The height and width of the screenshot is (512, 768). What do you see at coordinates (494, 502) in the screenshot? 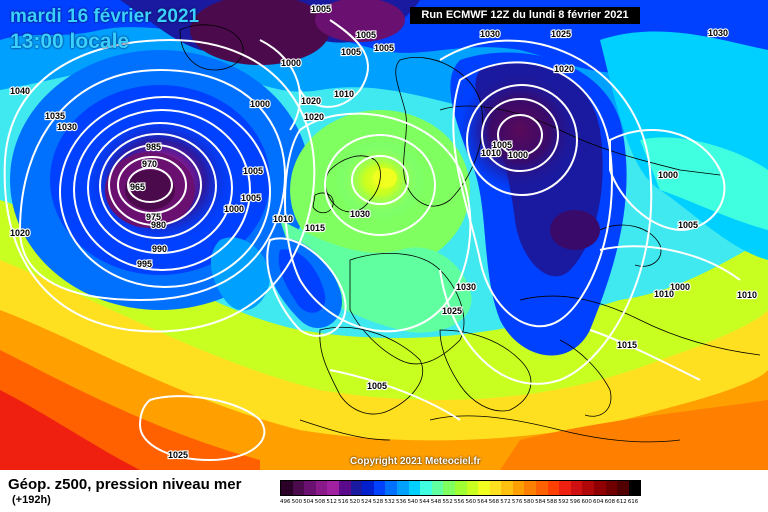
I see `color-scale-tick: 568` at bounding box center [494, 502].